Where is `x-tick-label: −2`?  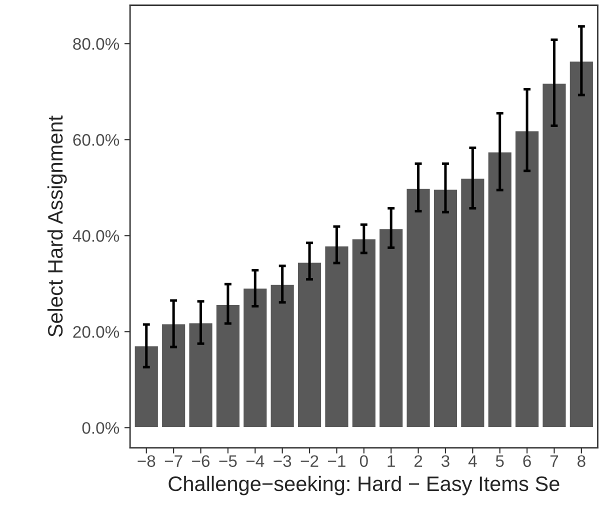
x-tick-label: −2 is located at coordinates (309, 461).